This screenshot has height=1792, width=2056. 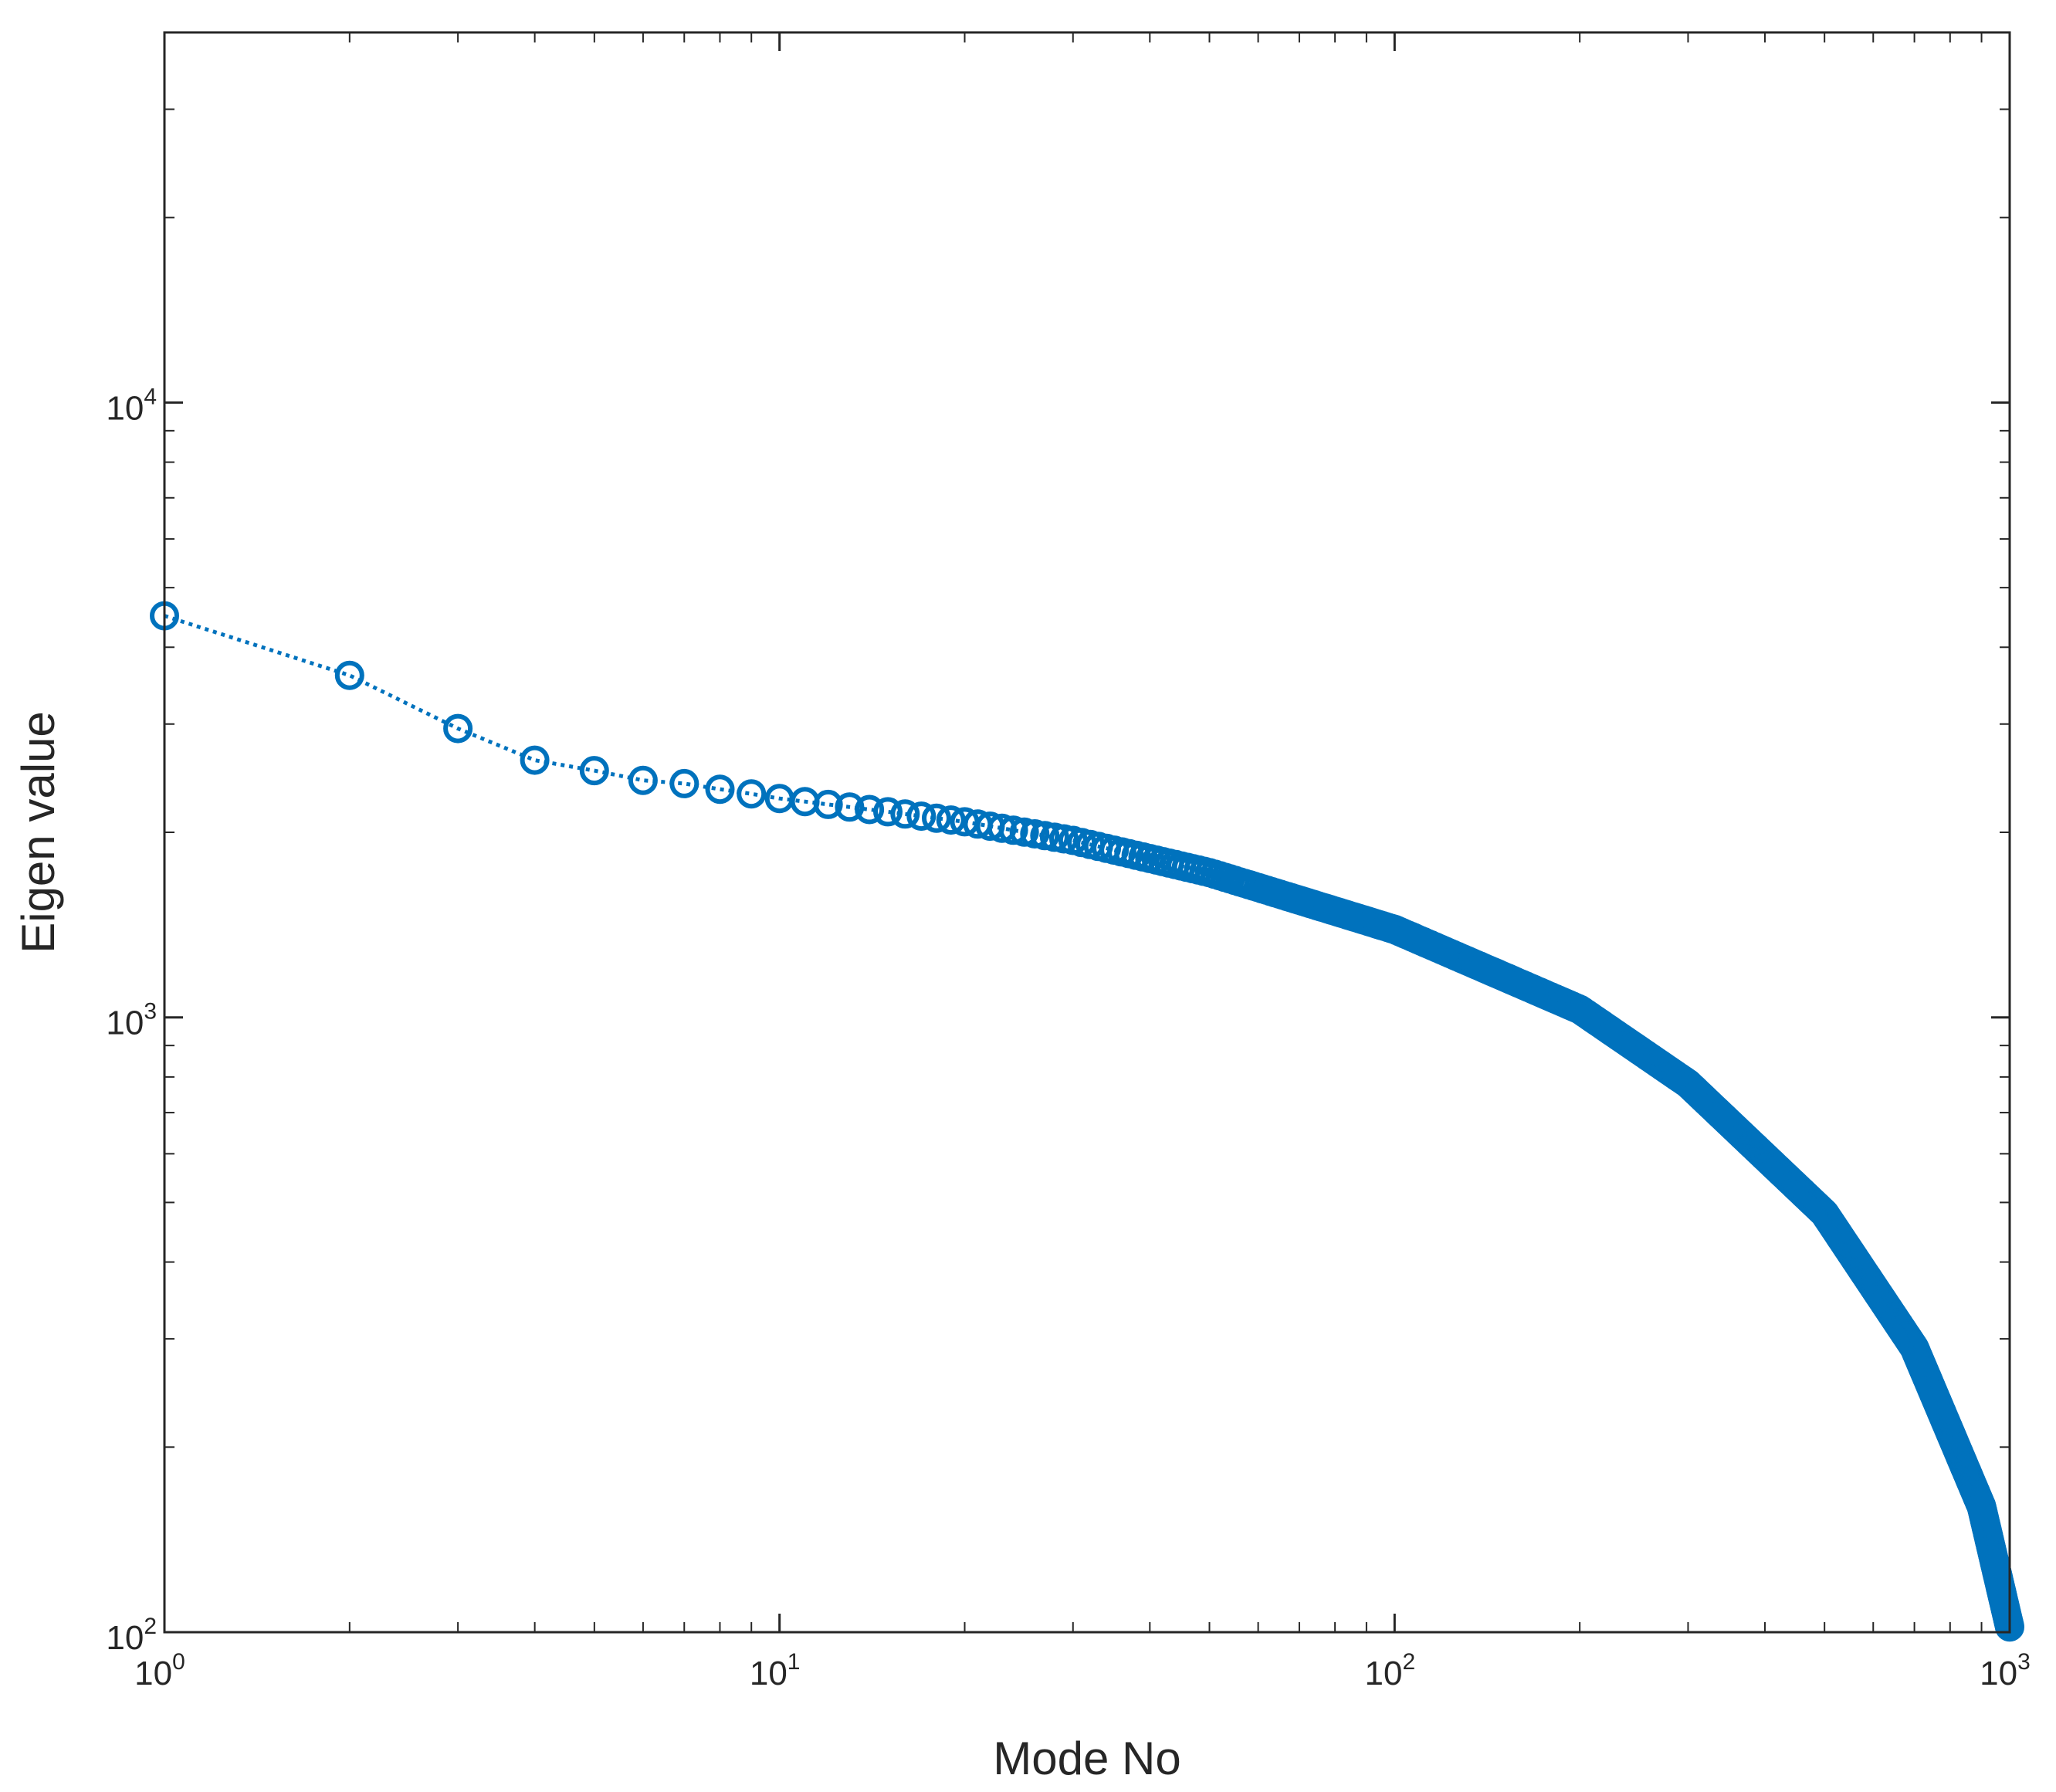 I want to click on y-tick-labels: 10² 10³ 10⁴, so click(x=131, y=1020).